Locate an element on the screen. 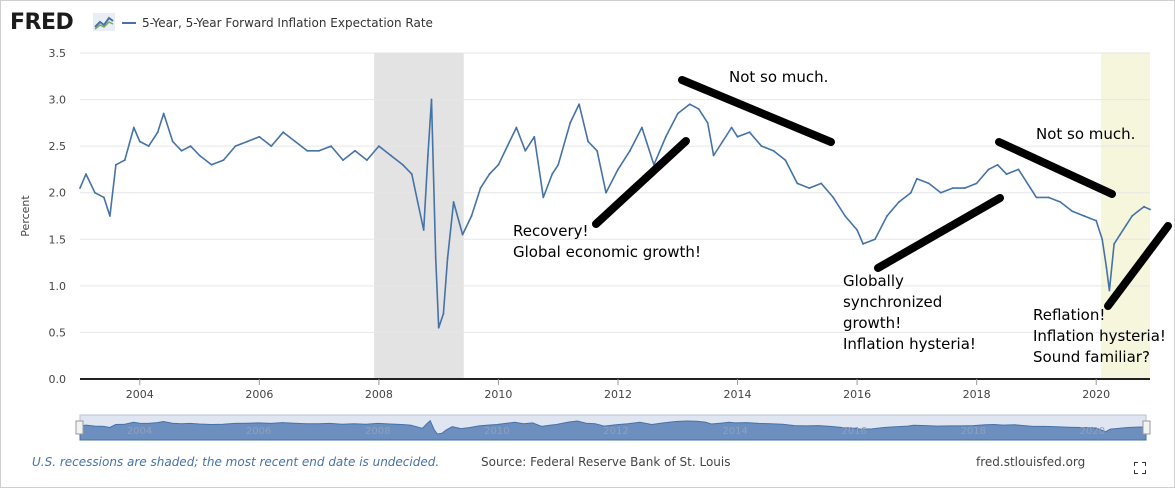 This screenshot has height=488, width=1175. range-navigator: 2004 2006 2008 2010 2012 2014 2016 2018 2020 is located at coordinates (613, 427).